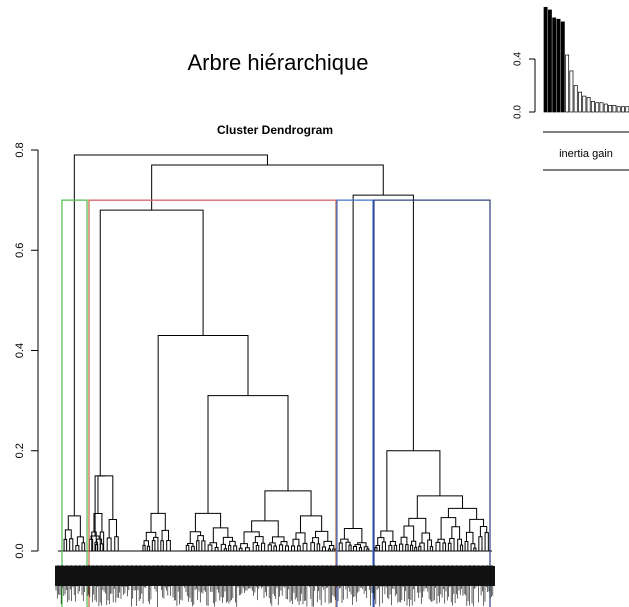 The image size is (629, 607). I want to click on inertia-y-tick-label: 0.4, so click(518, 59).